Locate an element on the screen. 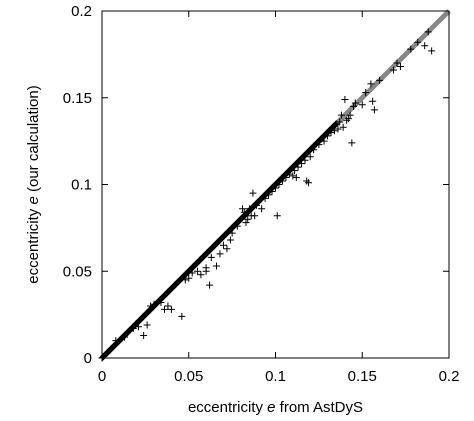 The image size is (474, 421). x-axis-label-post: from AstDyS is located at coordinates (320, 407).